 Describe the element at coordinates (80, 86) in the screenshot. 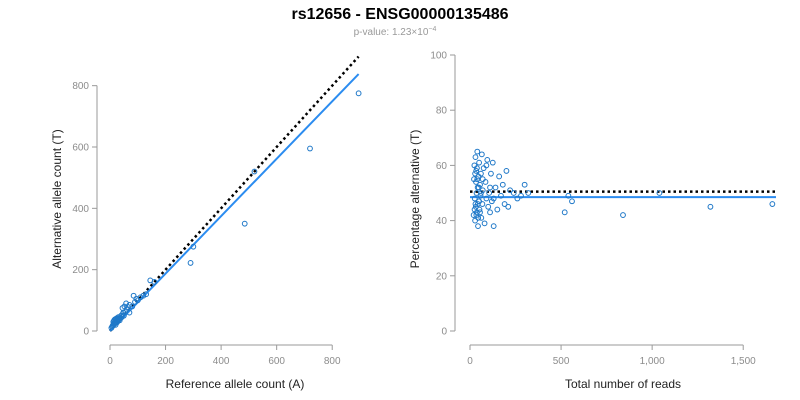

I see `y-tick-label: 800` at that location.